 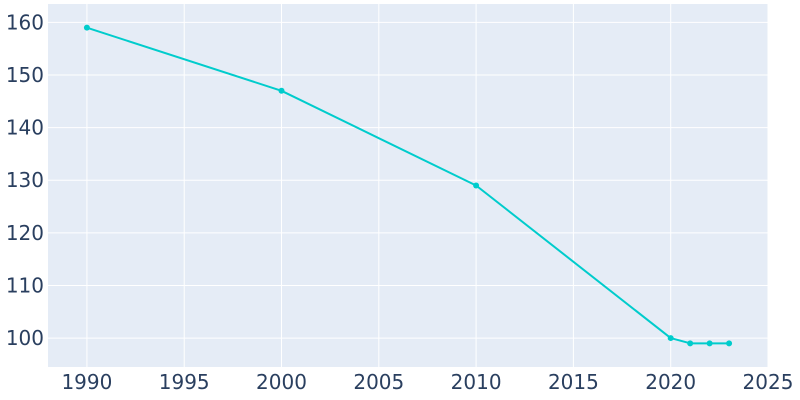 I want to click on x-tick-label: 1995, so click(x=184, y=382).